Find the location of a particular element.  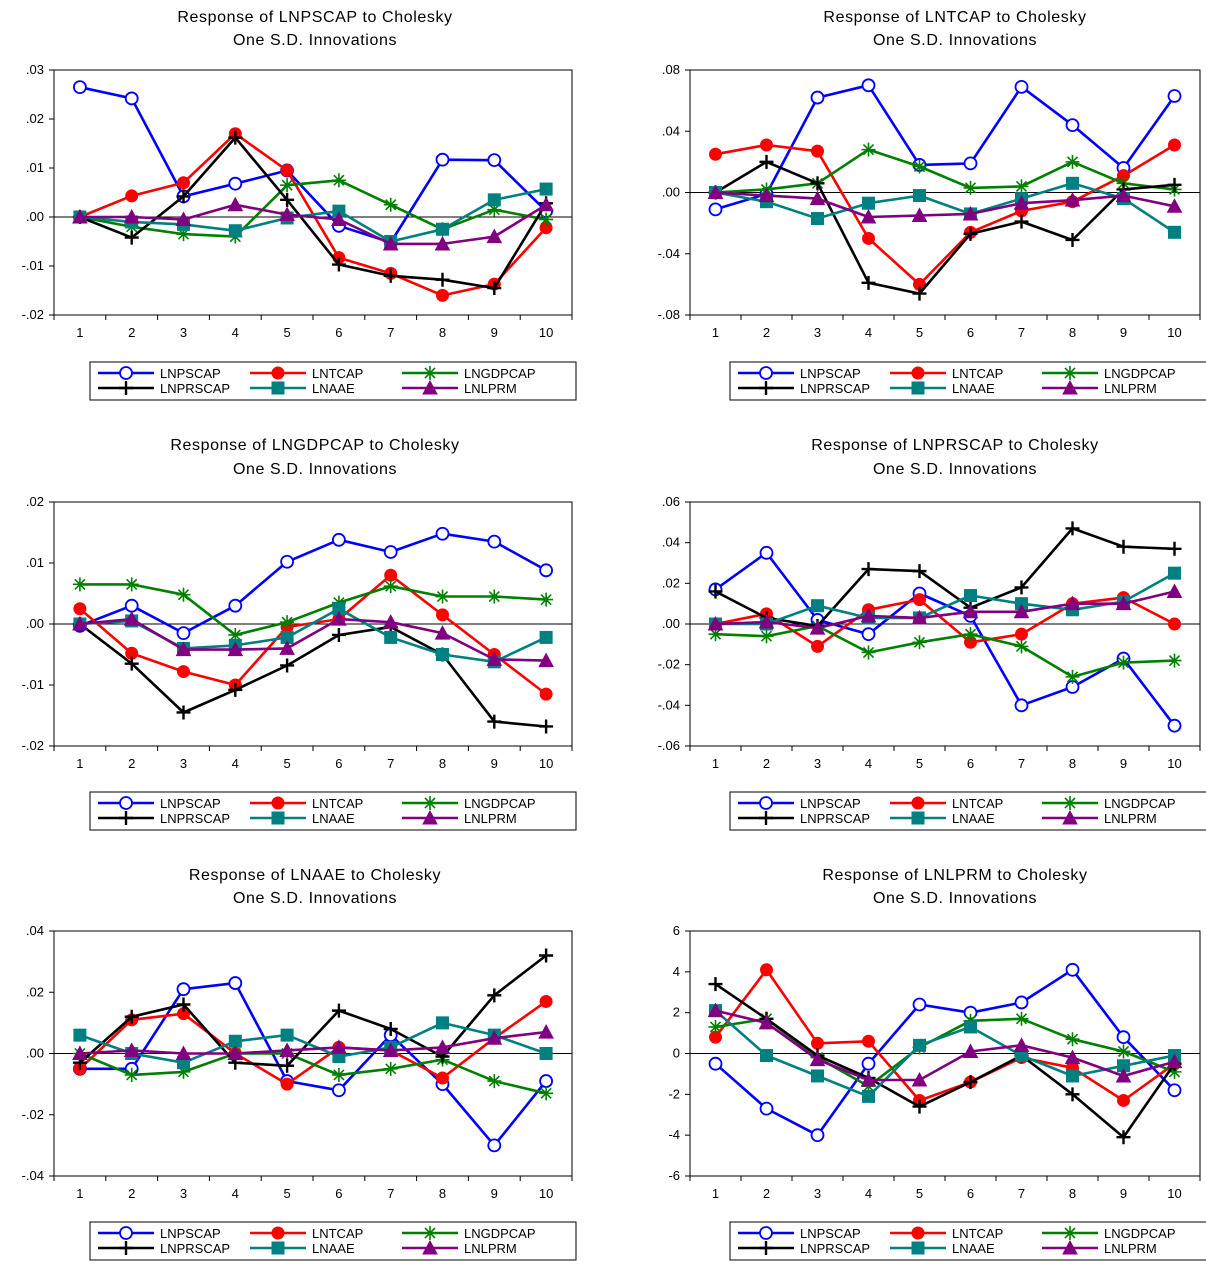

series-line-lnpscap is located at coordinates (945, 639).